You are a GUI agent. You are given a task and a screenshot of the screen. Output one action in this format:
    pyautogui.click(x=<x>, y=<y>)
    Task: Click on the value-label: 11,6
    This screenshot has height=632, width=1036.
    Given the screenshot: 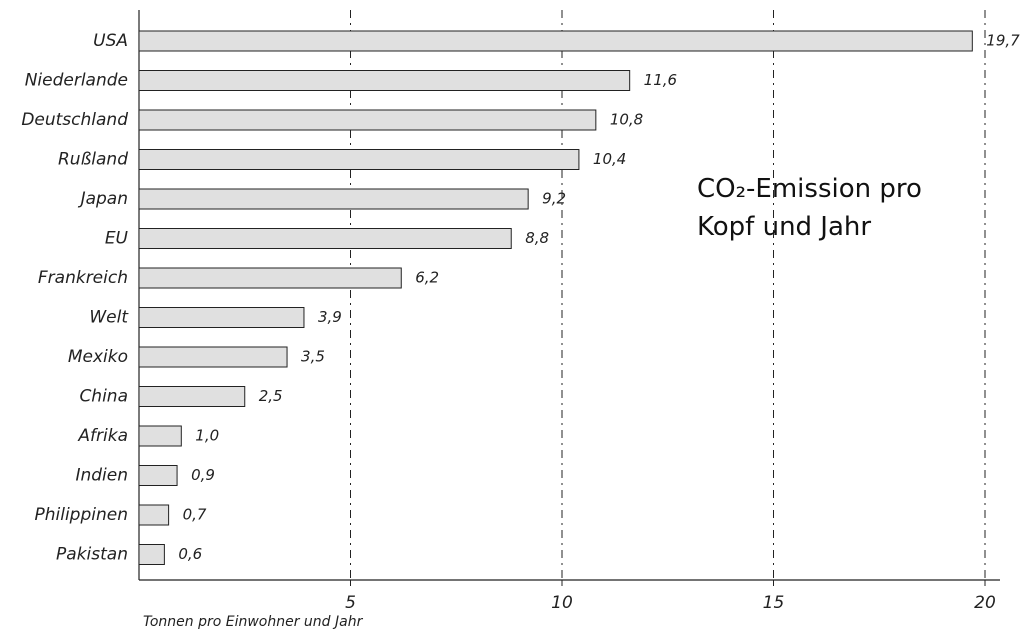 What is the action you would take?
    pyautogui.click(x=660, y=80)
    